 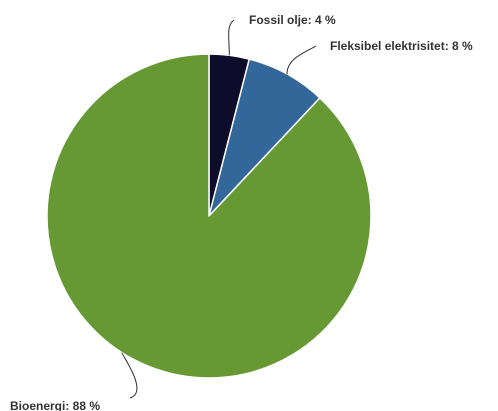 What do you see at coordinates (231, 37) in the screenshot?
I see `leader-line-fossil-olje` at bounding box center [231, 37].